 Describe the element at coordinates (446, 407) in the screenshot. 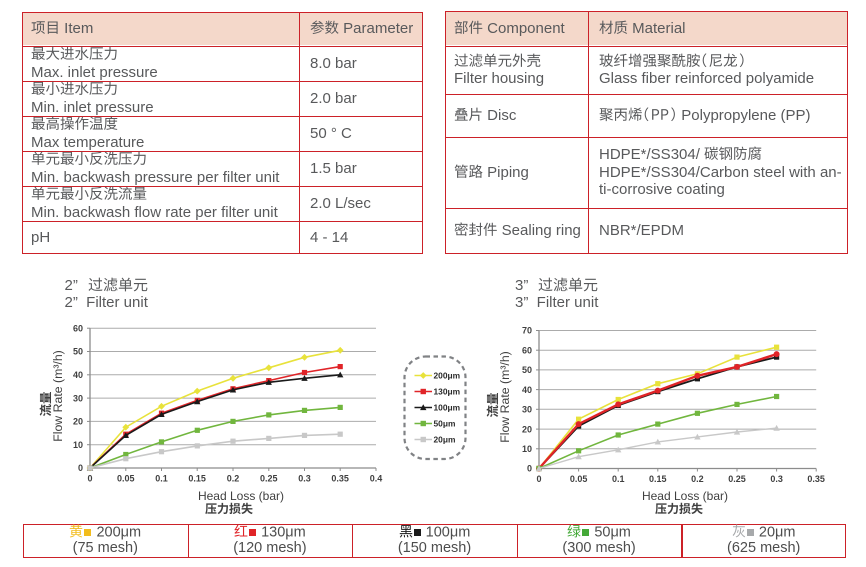

I see `svg-text: 100μm` at that location.